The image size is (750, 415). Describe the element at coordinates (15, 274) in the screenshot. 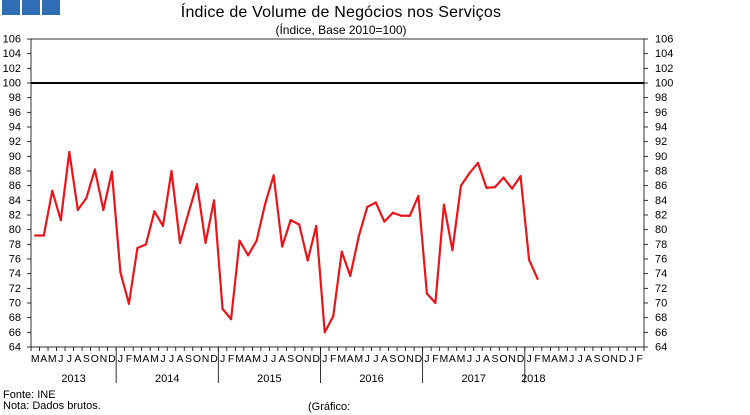

I see `y-tick-label-left: 74` at that location.